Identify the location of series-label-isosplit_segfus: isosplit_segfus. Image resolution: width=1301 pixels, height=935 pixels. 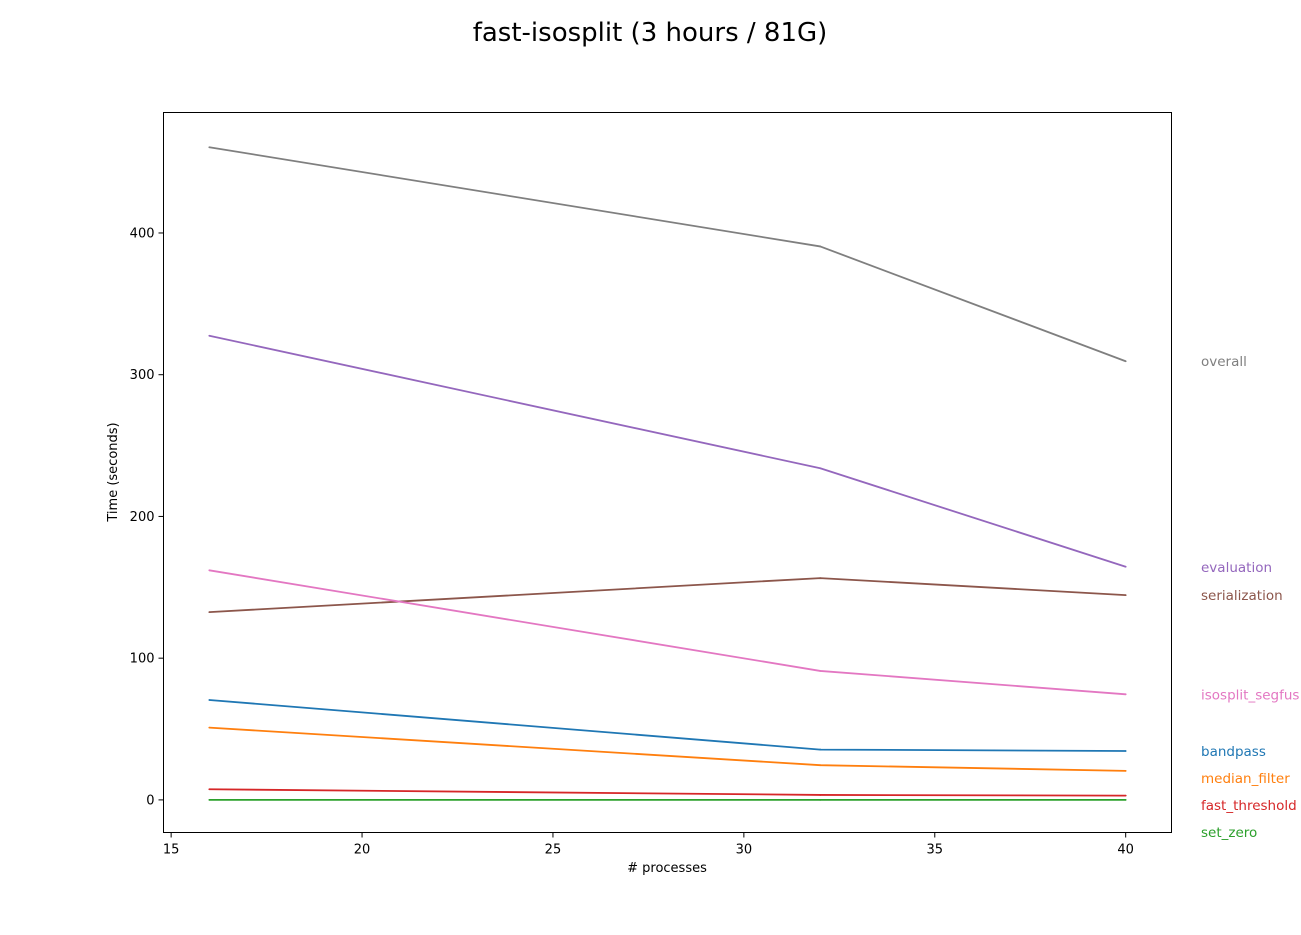
(1250, 695).